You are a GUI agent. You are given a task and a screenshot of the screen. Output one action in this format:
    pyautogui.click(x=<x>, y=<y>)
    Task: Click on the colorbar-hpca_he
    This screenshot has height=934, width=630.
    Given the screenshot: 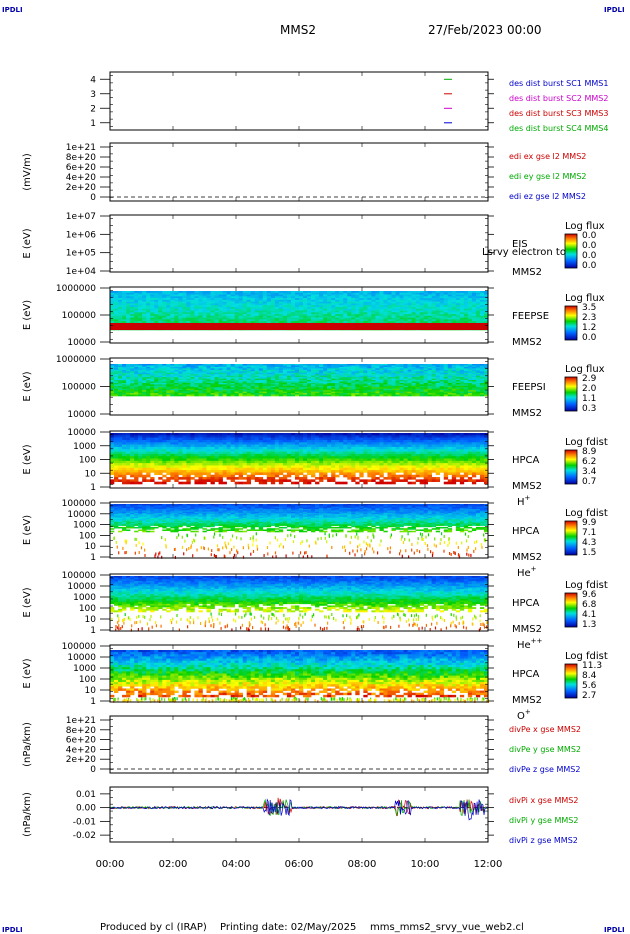 What is the action you would take?
    pyautogui.click(x=571, y=538)
    